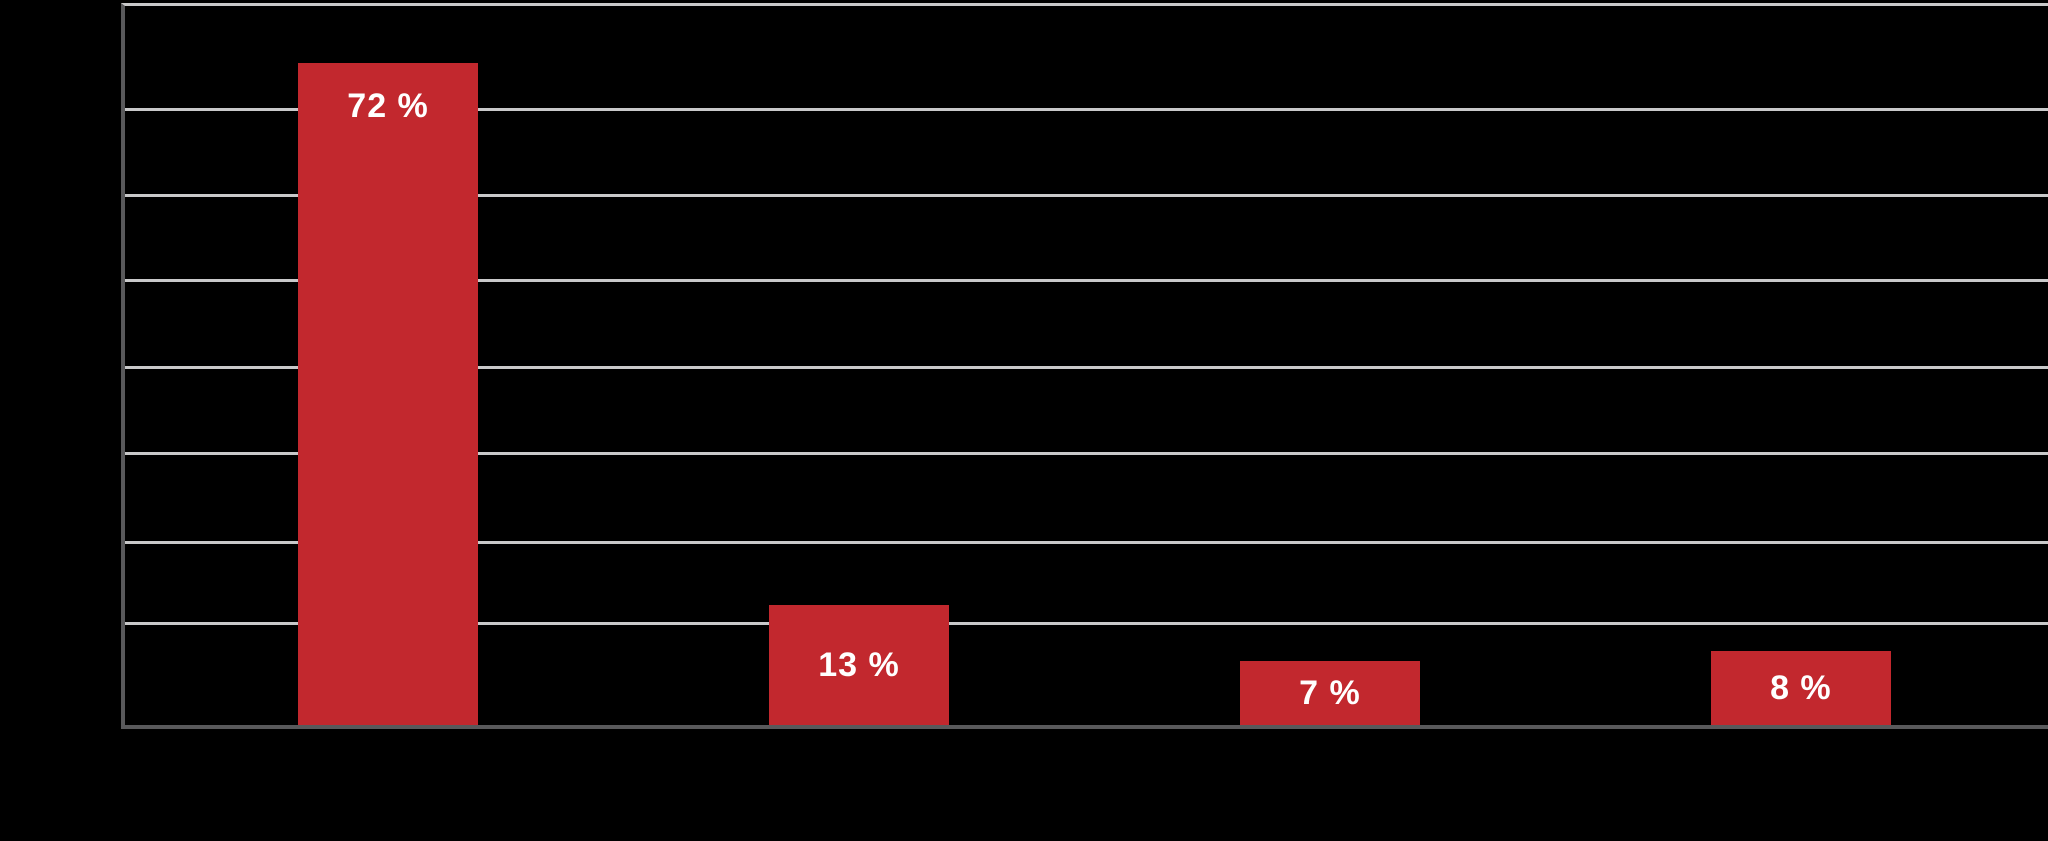  I want to click on bar: 7 %, so click(1329, 692).